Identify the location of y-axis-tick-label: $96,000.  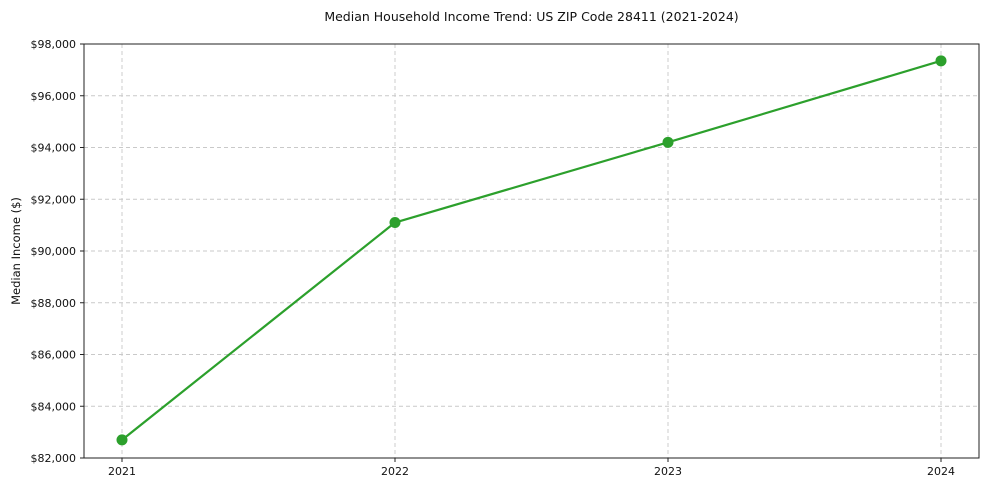
(54, 96).